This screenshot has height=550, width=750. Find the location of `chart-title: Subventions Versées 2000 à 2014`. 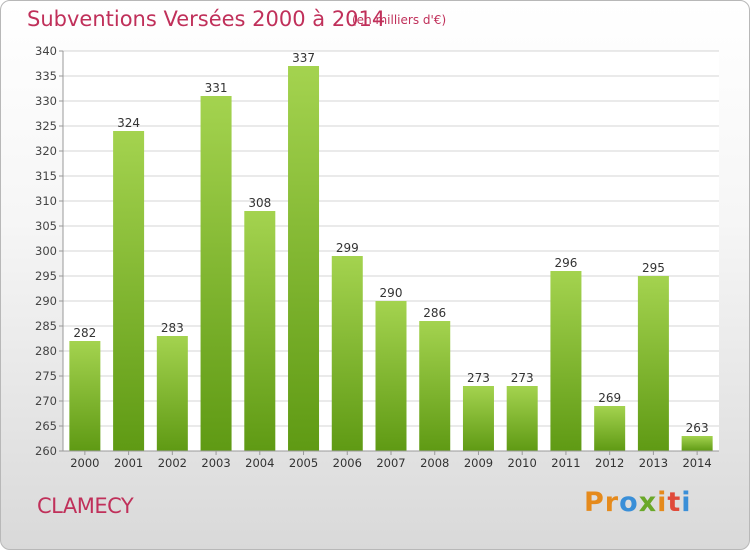

chart-title: Subventions Versées 2000 à 2014 is located at coordinates (206, 19).